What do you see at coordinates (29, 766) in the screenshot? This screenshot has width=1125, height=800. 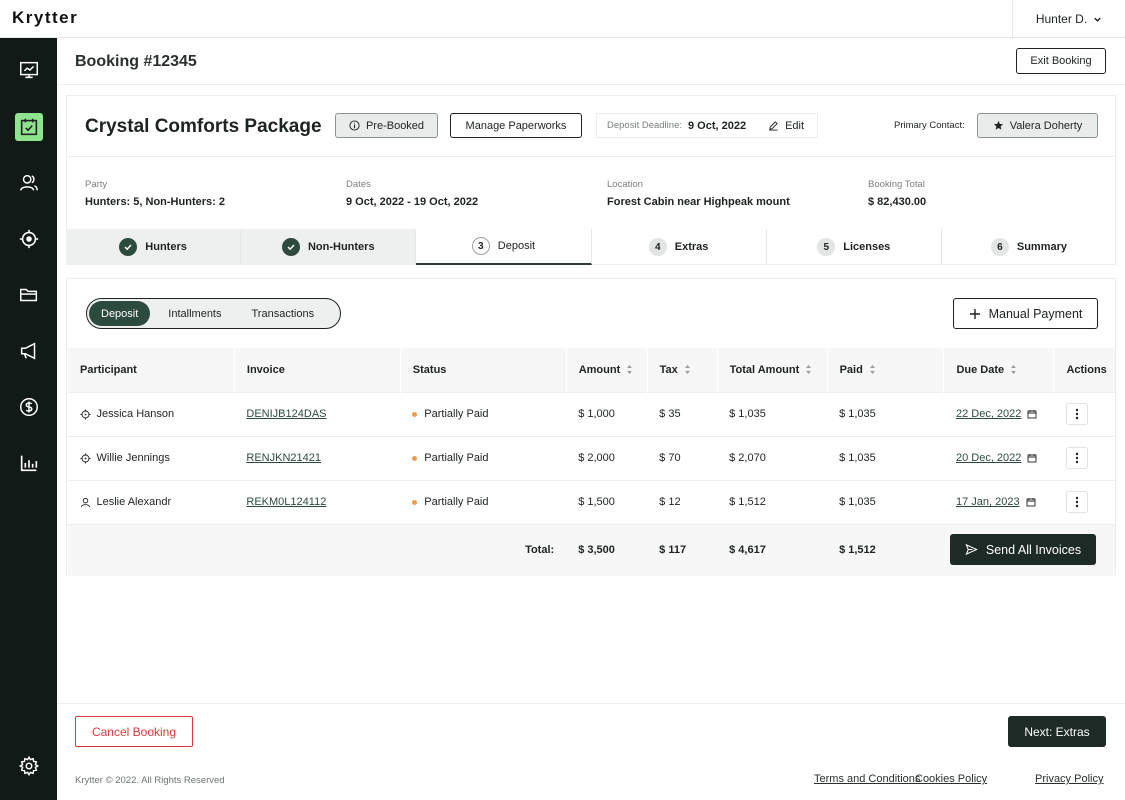 I see `gear-icon` at bounding box center [29, 766].